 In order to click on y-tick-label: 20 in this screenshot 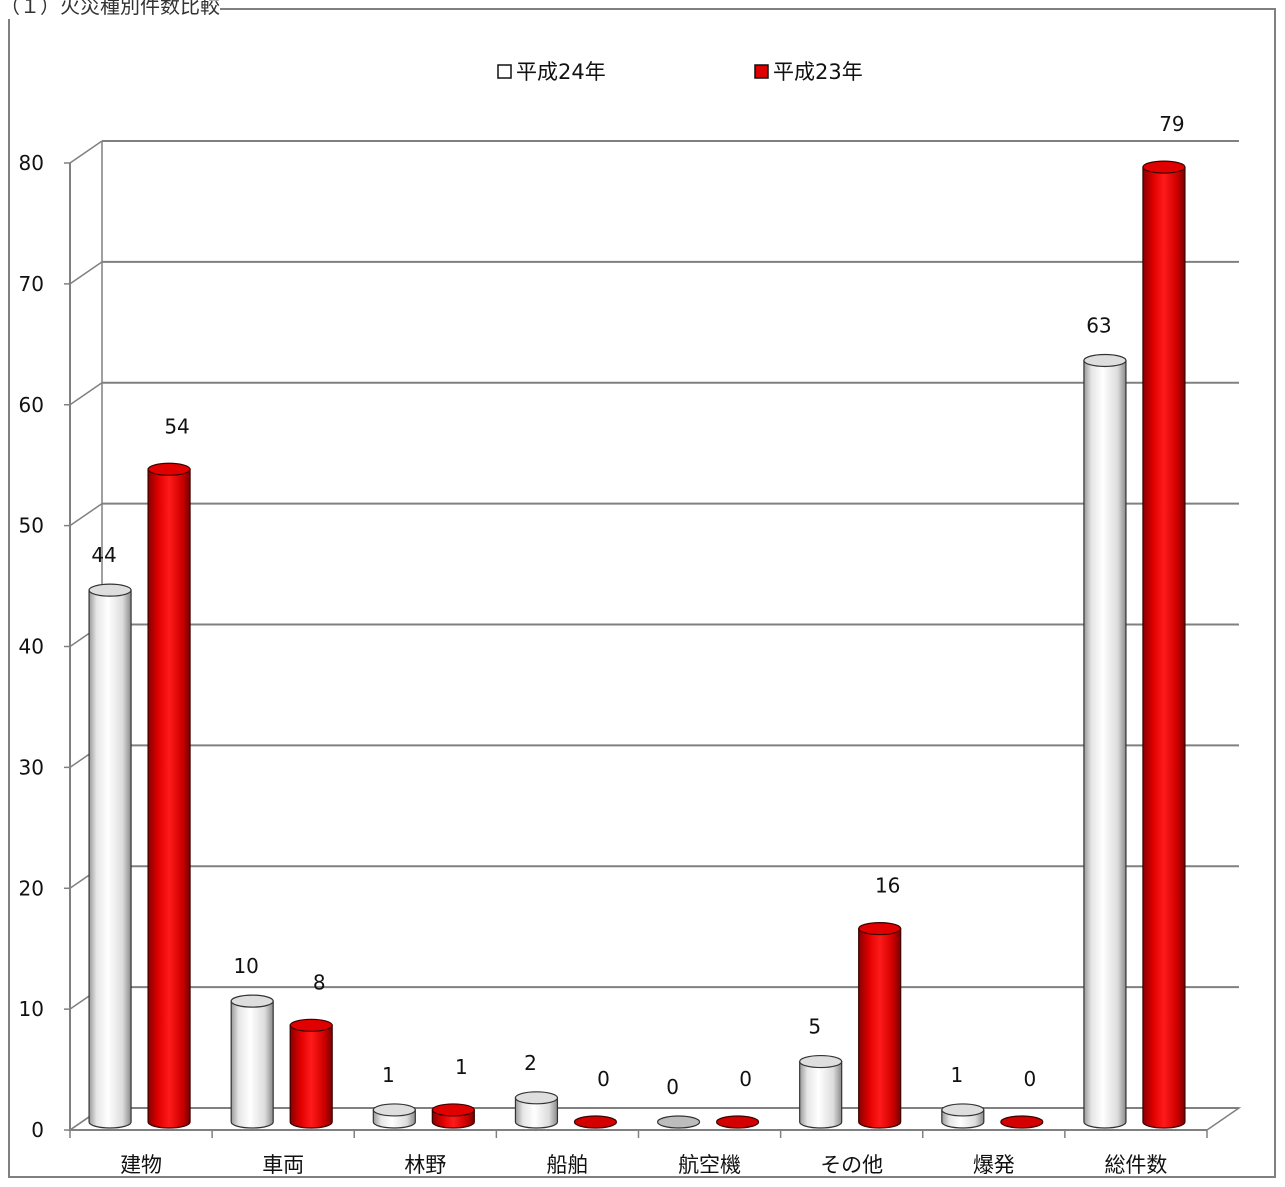, I will do `click(31, 888)`.